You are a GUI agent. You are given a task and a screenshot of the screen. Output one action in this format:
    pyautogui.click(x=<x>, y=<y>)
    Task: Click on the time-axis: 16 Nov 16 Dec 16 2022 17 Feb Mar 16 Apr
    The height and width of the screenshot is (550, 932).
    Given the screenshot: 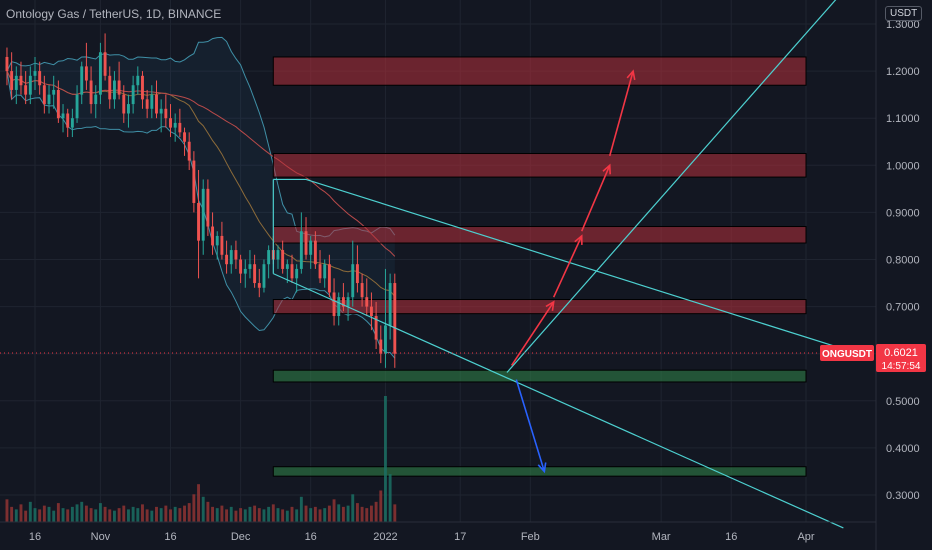 What is the action you would take?
    pyautogui.click(x=438, y=532)
    